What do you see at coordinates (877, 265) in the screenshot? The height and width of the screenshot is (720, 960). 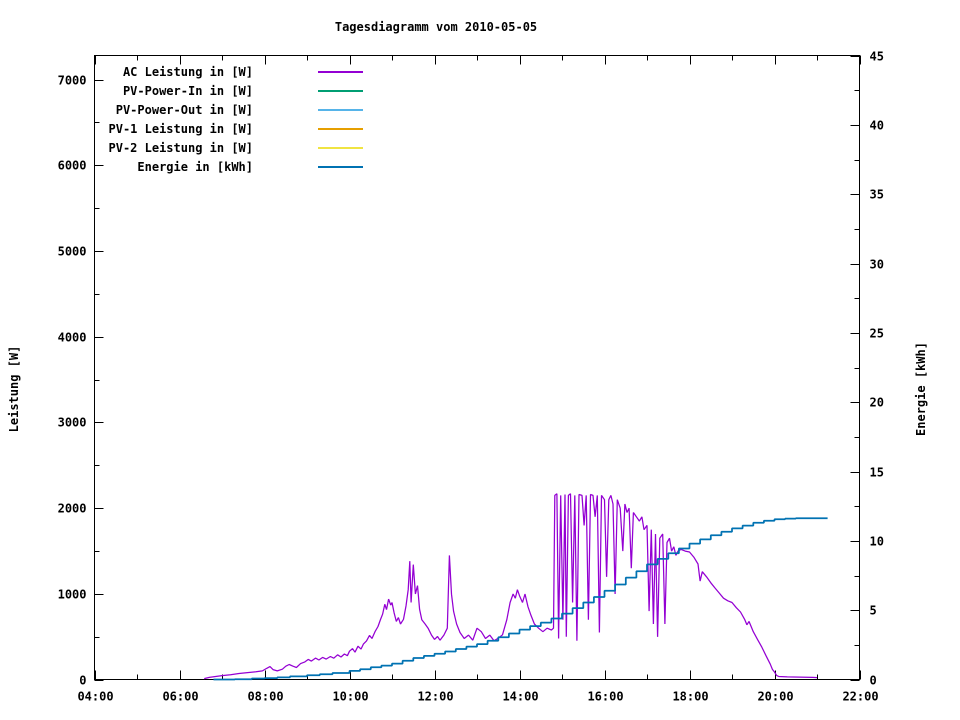 I see `svg-text: 30` at bounding box center [877, 265].